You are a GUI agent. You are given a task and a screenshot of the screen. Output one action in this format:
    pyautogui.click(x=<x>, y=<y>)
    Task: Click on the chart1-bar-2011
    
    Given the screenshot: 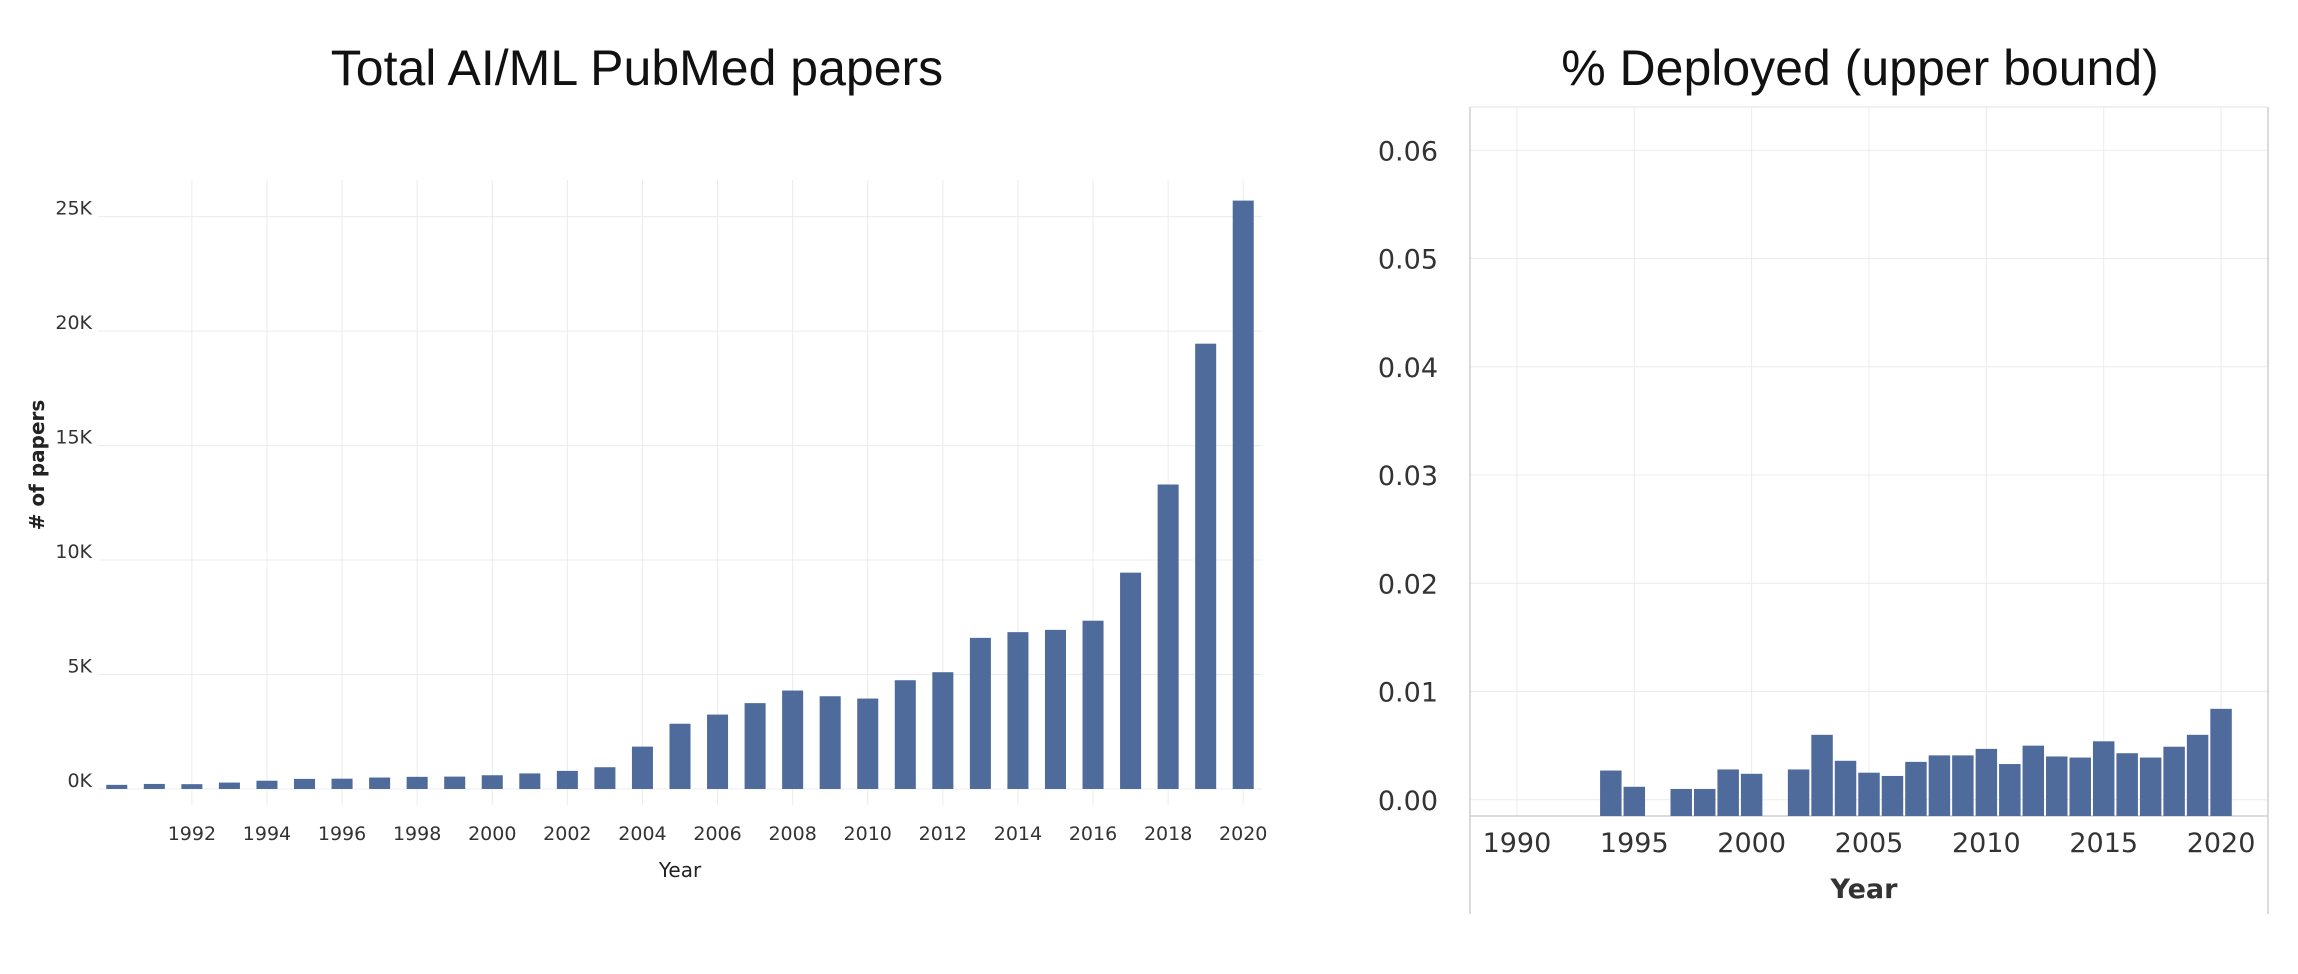 What is the action you would take?
    pyautogui.click(x=905, y=734)
    